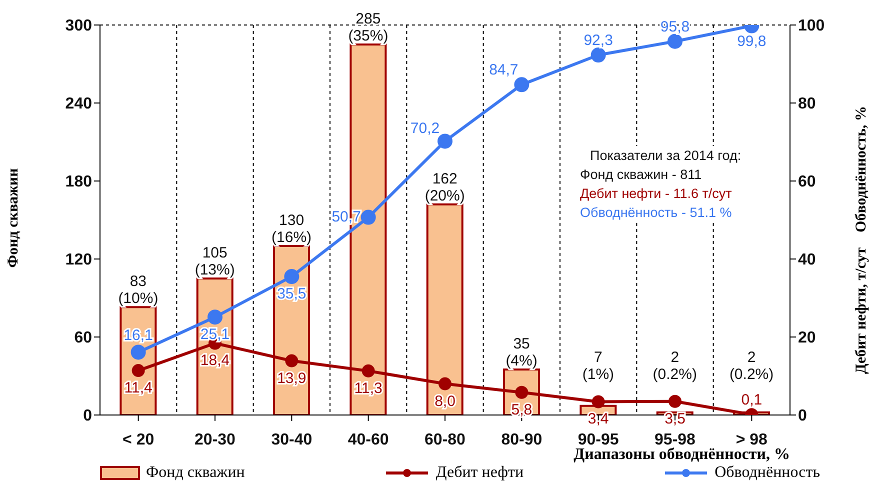 This screenshot has height=491, width=885. What do you see at coordinates (675, 27) in the screenshot?
I see `data-label: 95,8` at bounding box center [675, 27].